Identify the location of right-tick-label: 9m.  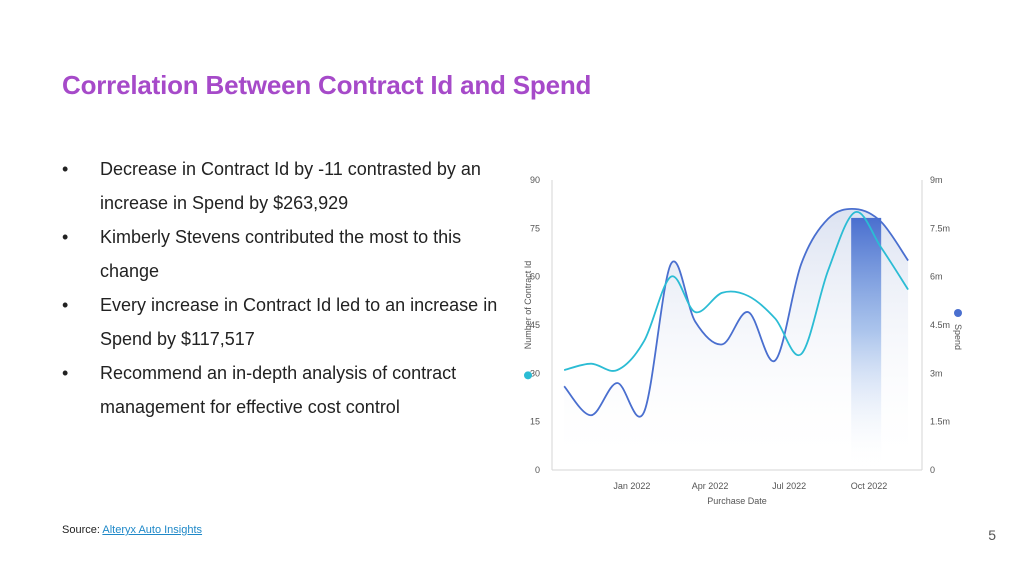
(936, 180).